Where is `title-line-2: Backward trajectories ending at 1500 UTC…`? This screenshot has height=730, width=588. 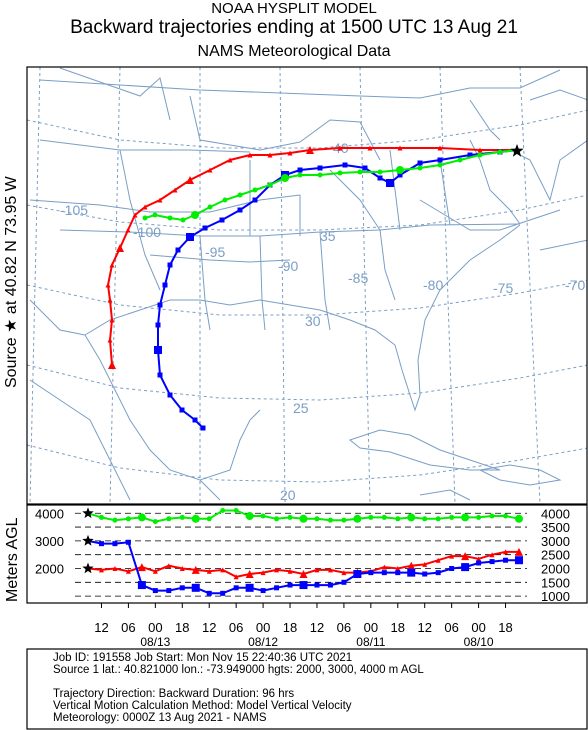 title-line-2: Backward trajectories ending at 1500 UTC… is located at coordinates (294, 27).